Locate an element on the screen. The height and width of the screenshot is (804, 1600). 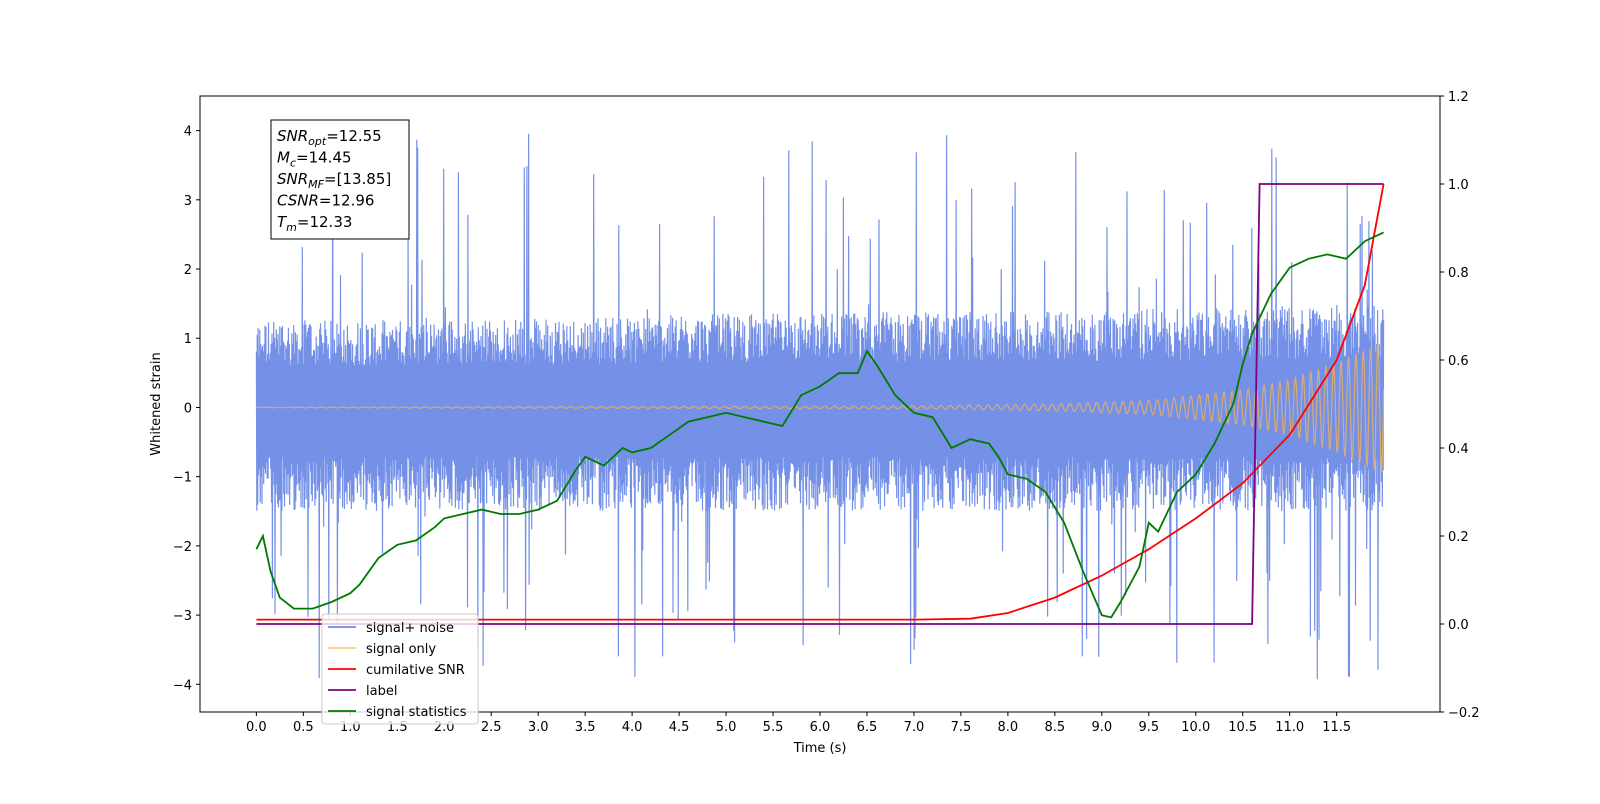
x-axis-label: Time (s) is located at coordinates (820, 748).